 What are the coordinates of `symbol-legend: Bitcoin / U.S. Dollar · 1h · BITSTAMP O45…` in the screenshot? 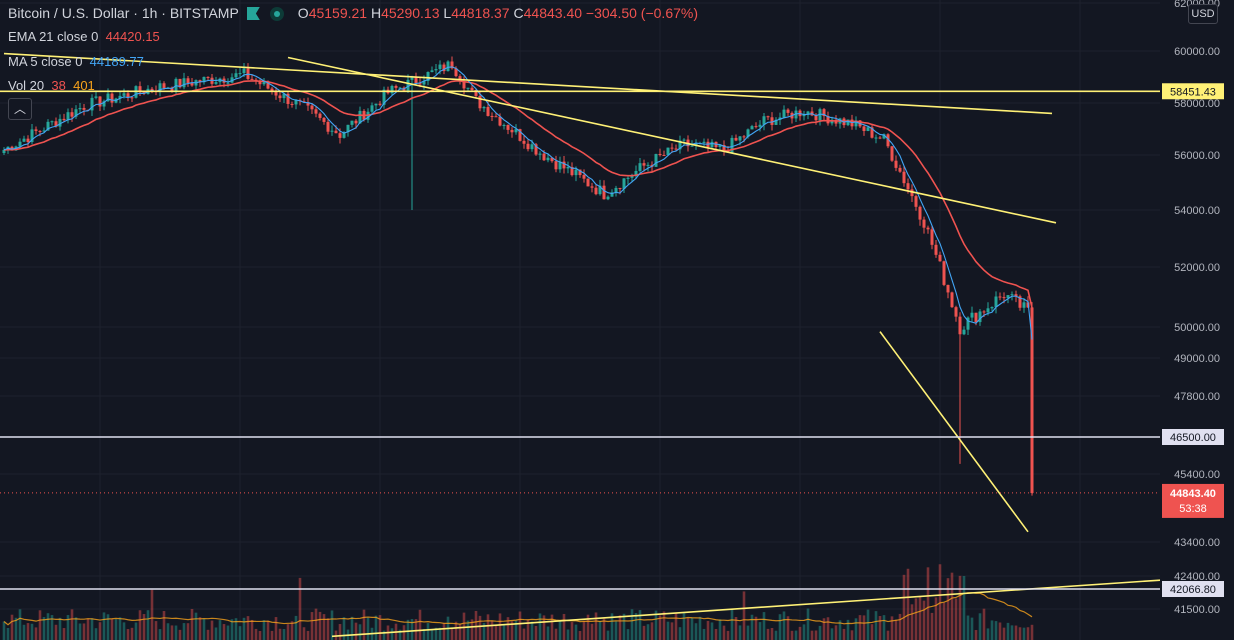 It's located at (353, 13).